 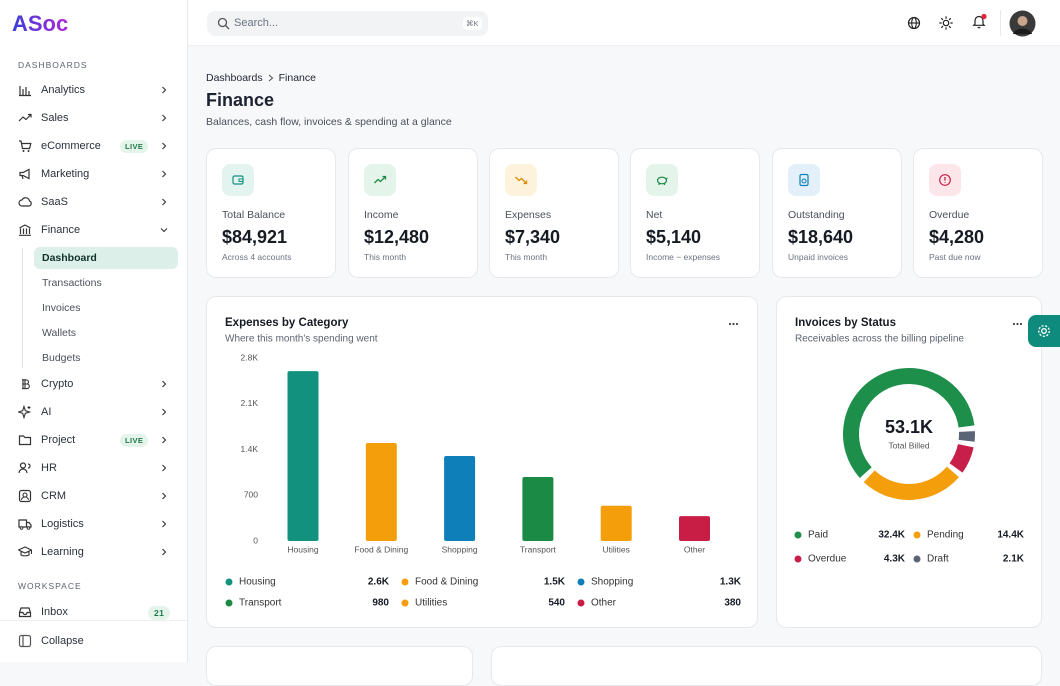 What do you see at coordinates (250, 403) in the screenshot?
I see `y-tick-label: 2.1K` at bounding box center [250, 403].